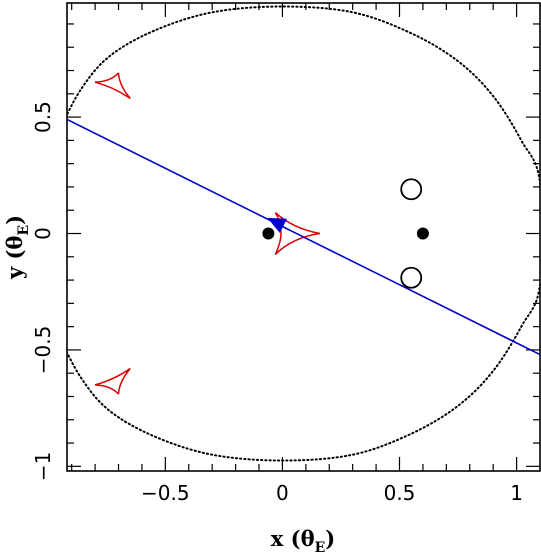 The height and width of the screenshot is (555, 541). I want to click on x-tick-label: −0.5, so click(165, 493).